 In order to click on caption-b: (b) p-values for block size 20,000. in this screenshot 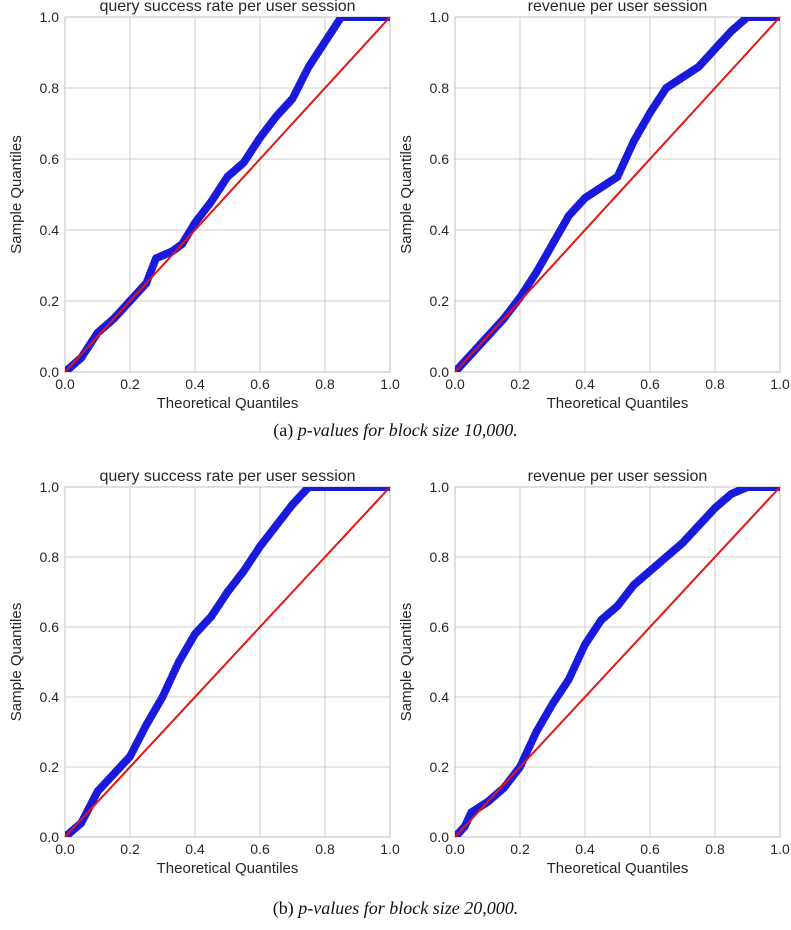, I will do `click(395, 908)`.